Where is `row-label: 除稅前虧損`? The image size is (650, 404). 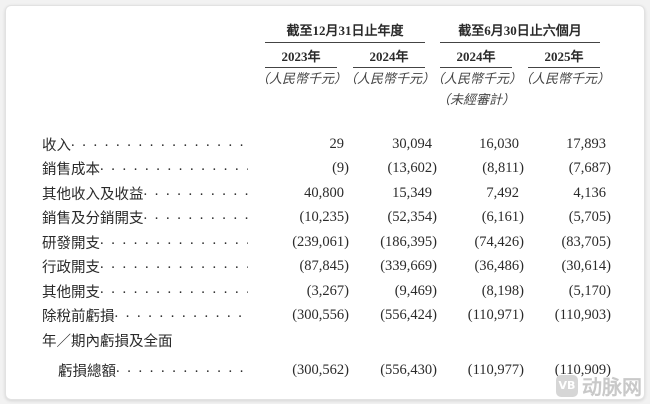
row-label: 除稅前虧損 is located at coordinates (145, 315).